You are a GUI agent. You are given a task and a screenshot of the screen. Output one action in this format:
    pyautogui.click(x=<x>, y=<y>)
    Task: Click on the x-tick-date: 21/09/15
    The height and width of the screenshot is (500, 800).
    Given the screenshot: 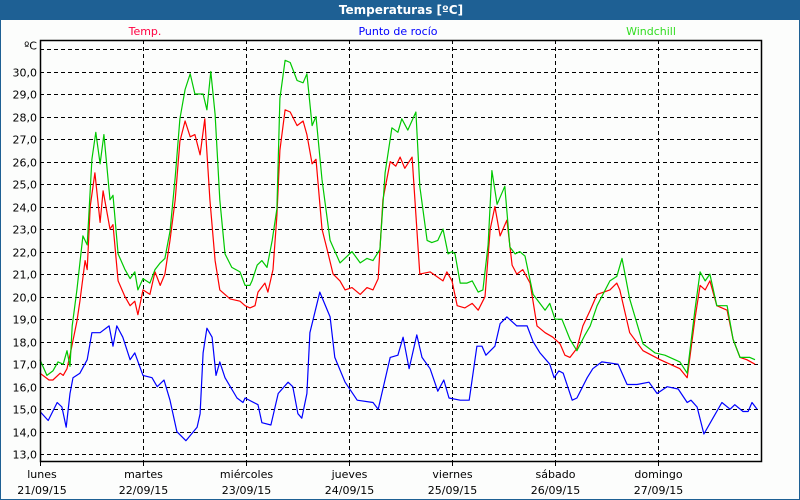 What is the action you would take?
    pyautogui.click(x=41, y=490)
    